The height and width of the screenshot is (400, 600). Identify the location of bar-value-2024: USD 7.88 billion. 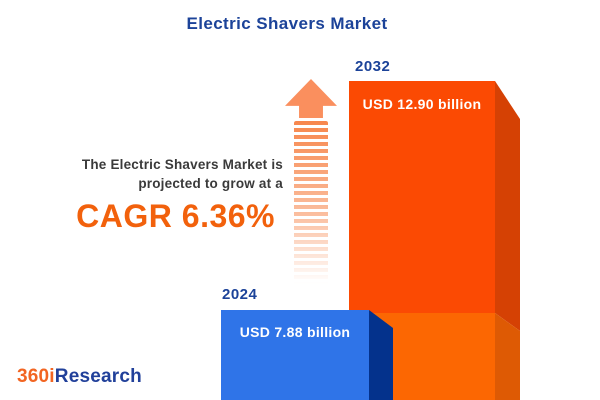
(295, 332).